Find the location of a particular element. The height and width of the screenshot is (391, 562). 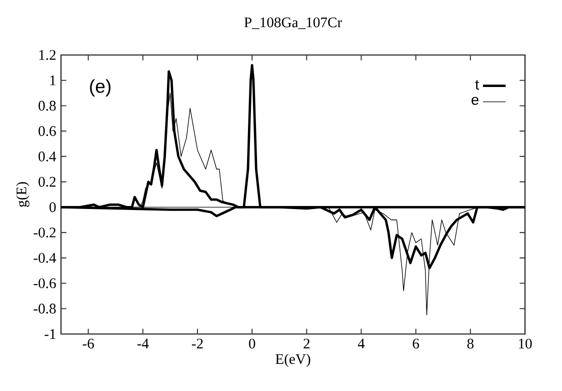

chart-title: P_108Ga_107Cr is located at coordinates (293, 23).